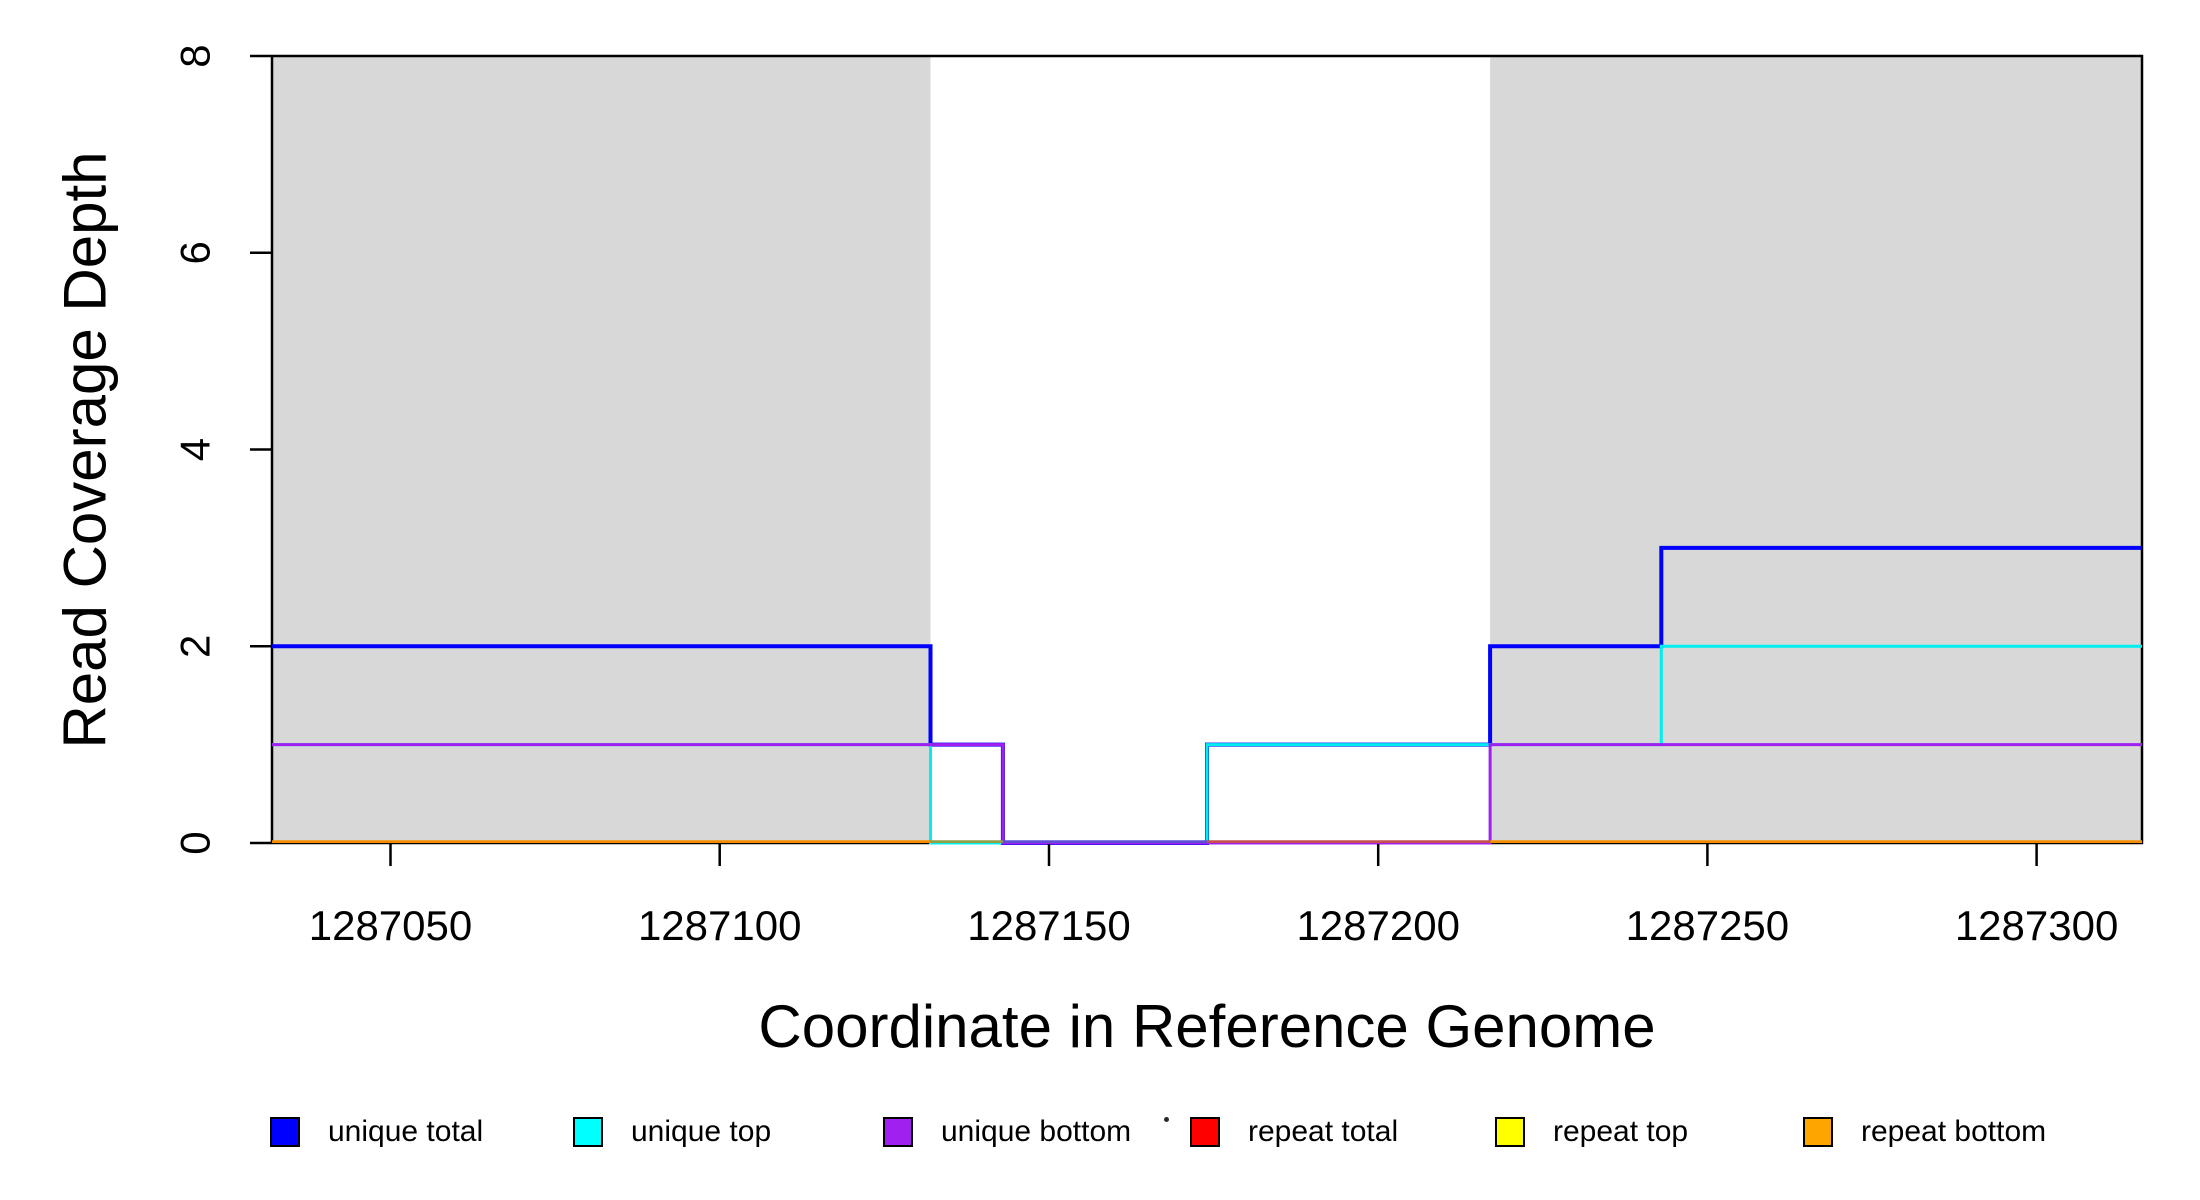 The height and width of the screenshot is (1200, 2200). What do you see at coordinates (720, 925) in the screenshot?
I see `x-tick-label: 1287100` at bounding box center [720, 925].